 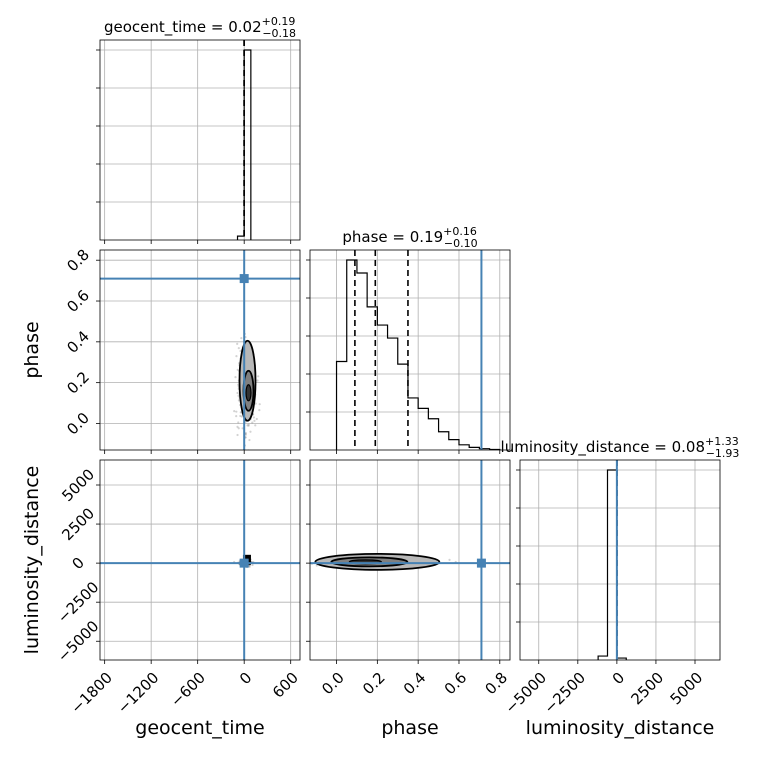 I want to click on x-axis-label-luminosity_distance: luminosity_distance, so click(x=620, y=728).